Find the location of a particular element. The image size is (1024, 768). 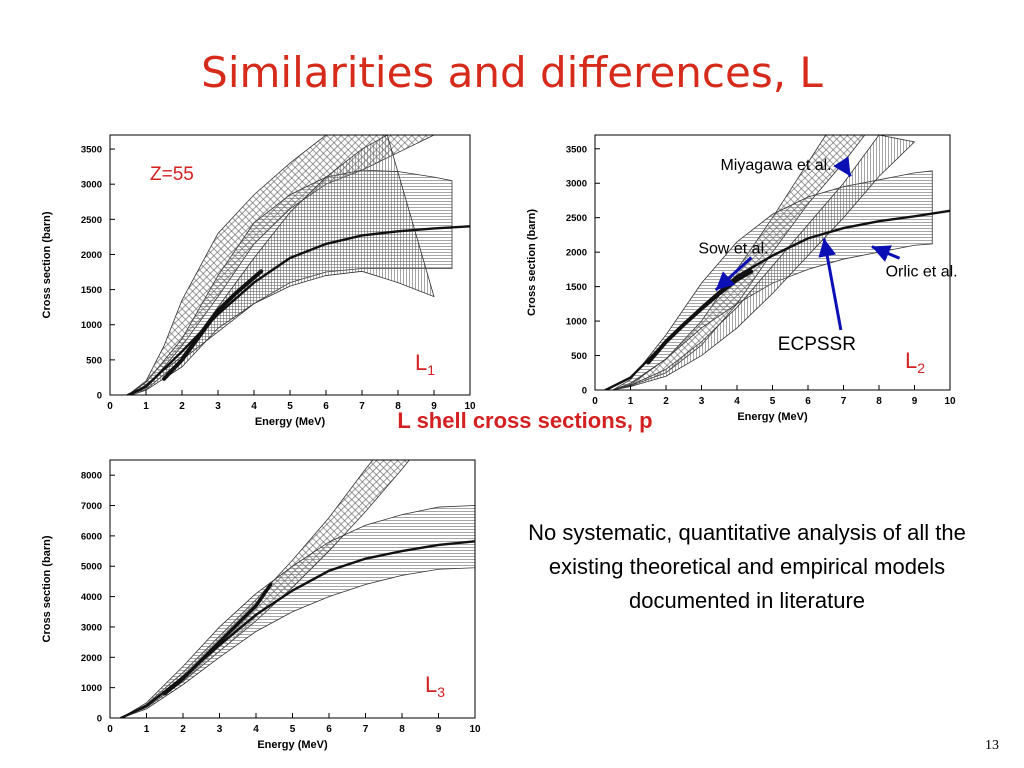

figure-caption: L shell cross sections, p is located at coordinates (525, 420).